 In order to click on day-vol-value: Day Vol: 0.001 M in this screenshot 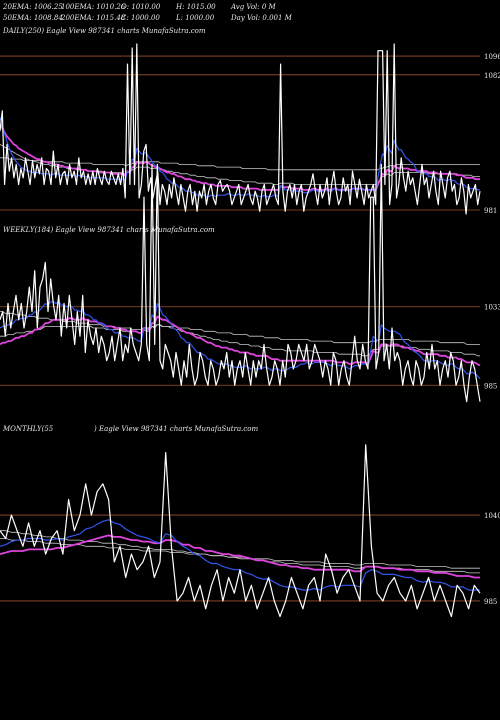, I will do `click(261, 18)`.